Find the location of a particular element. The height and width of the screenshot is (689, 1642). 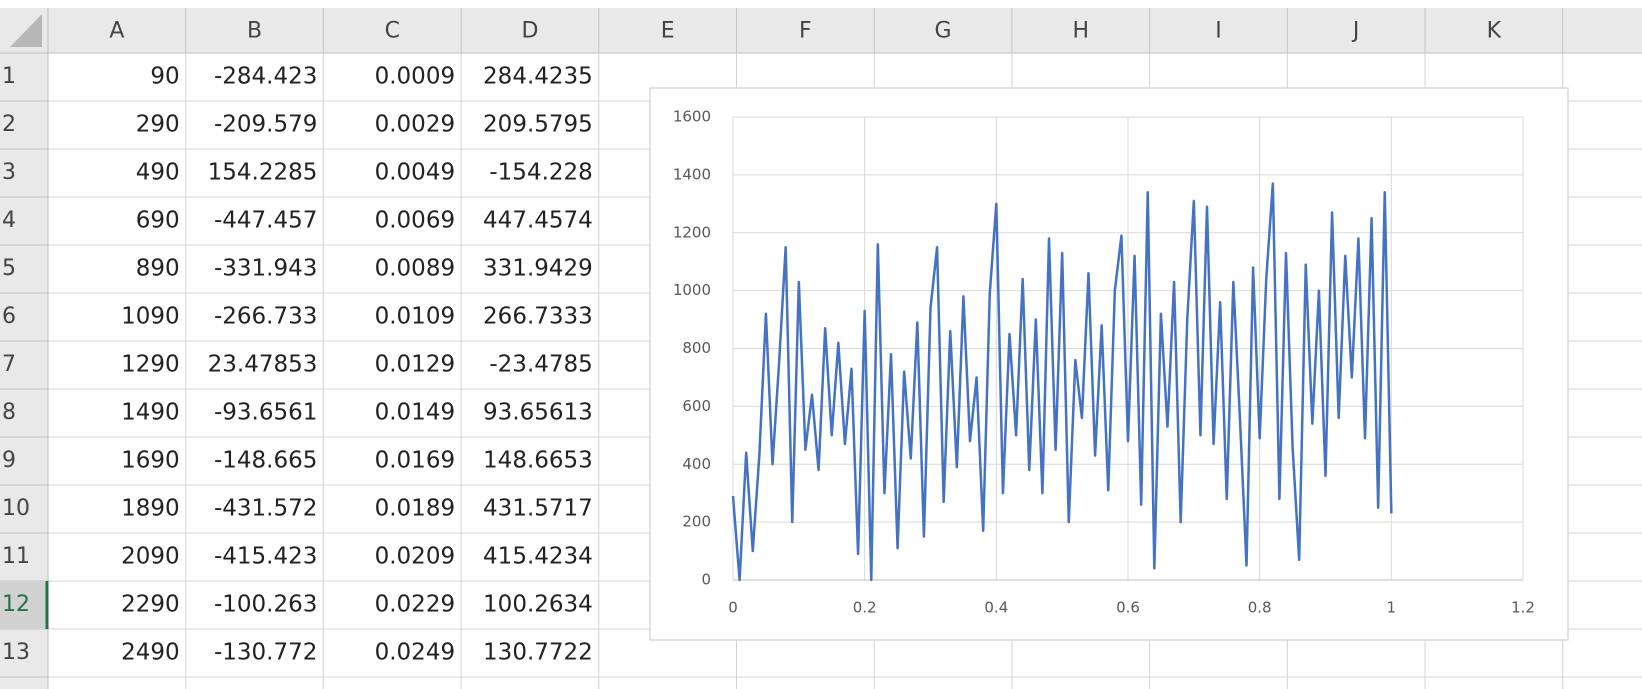

cell-value: 0.0209 is located at coordinates (415, 557).